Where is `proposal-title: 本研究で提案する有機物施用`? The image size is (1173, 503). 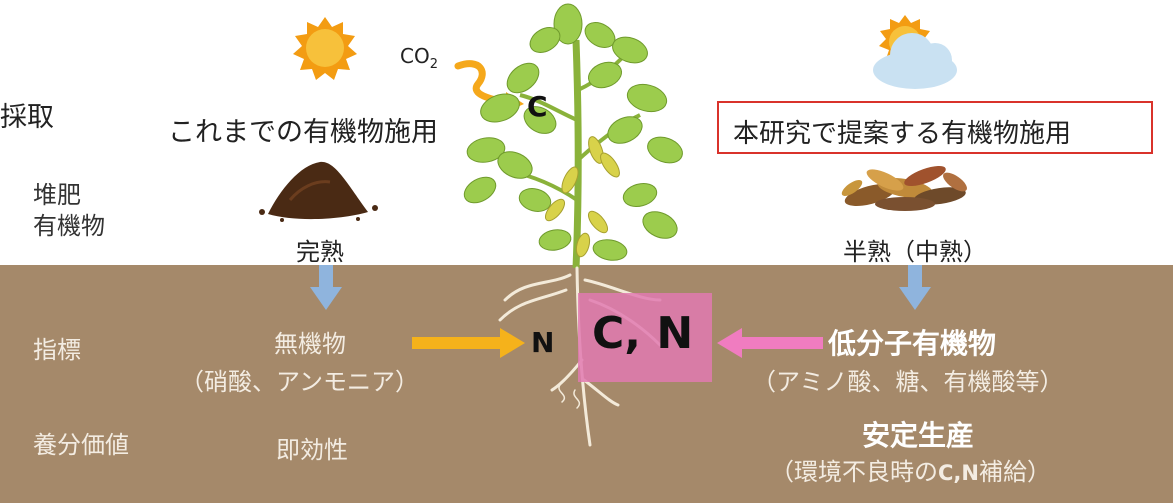
proposal-title: 本研究で提案する有機物施用 is located at coordinates (902, 134).